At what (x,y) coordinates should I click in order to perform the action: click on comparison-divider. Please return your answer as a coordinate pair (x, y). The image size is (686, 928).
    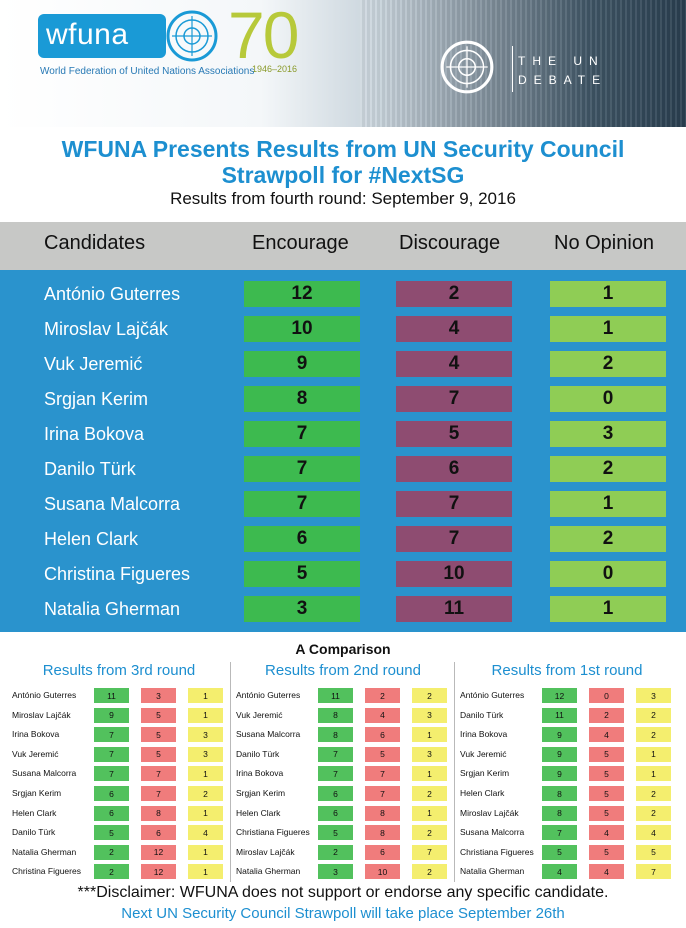
    Looking at the image, I should click on (454, 772).